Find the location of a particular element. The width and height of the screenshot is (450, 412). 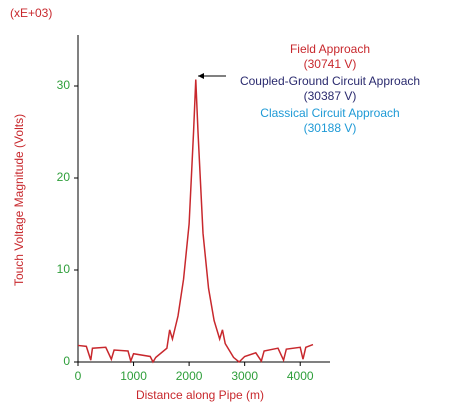

annotation-title: Classical Circuit Approach is located at coordinates (329, 113).